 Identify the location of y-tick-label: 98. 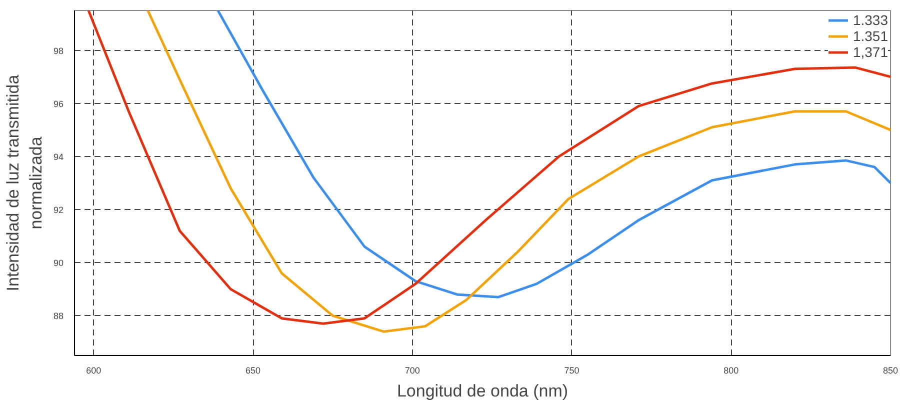
(58, 51).